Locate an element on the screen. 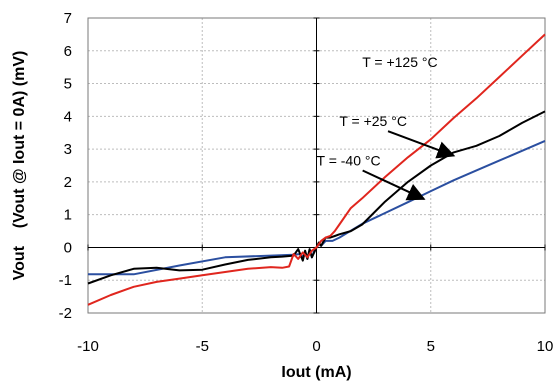  x-tick-label: 5 is located at coordinates (431, 346).